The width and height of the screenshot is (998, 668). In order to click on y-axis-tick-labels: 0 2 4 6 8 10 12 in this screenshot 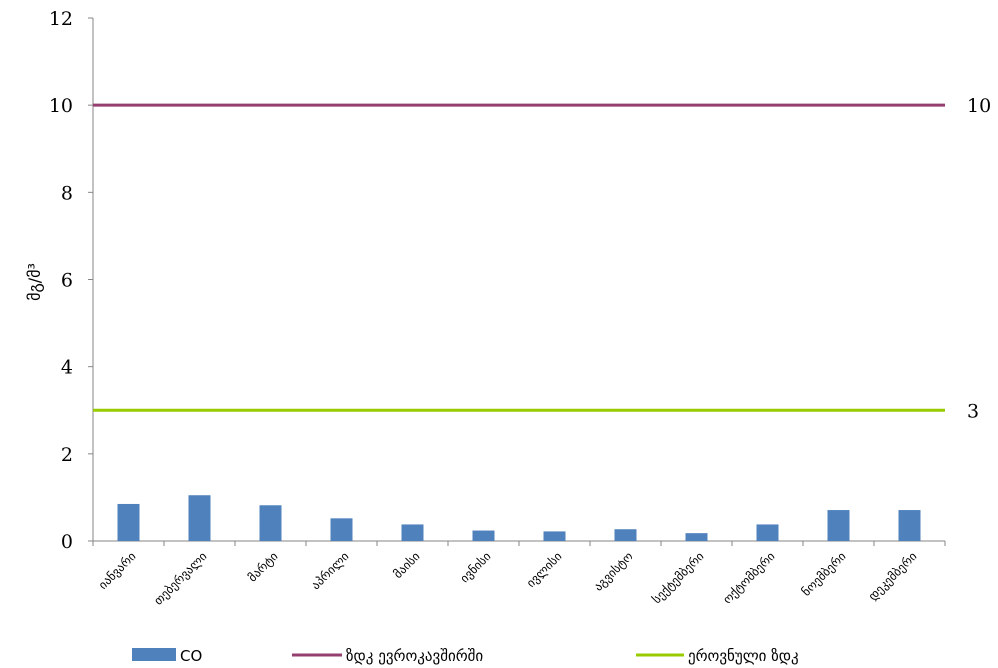, I will do `click(61, 280)`.